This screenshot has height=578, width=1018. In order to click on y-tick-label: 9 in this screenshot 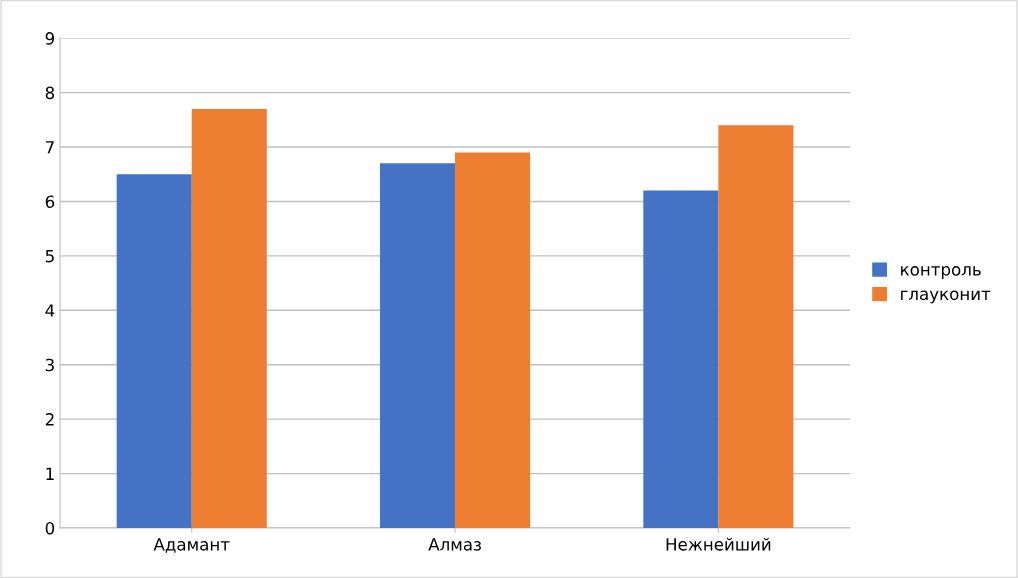, I will do `click(50, 38)`.